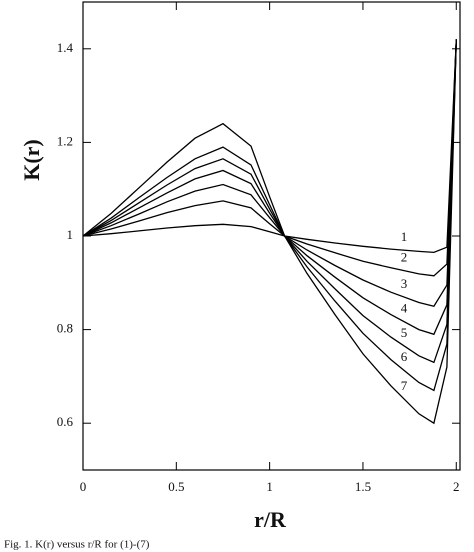 The width and height of the screenshot is (474, 552). Describe the element at coordinates (404, 283) in the screenshot. I see `curve-label: 3` at that location.